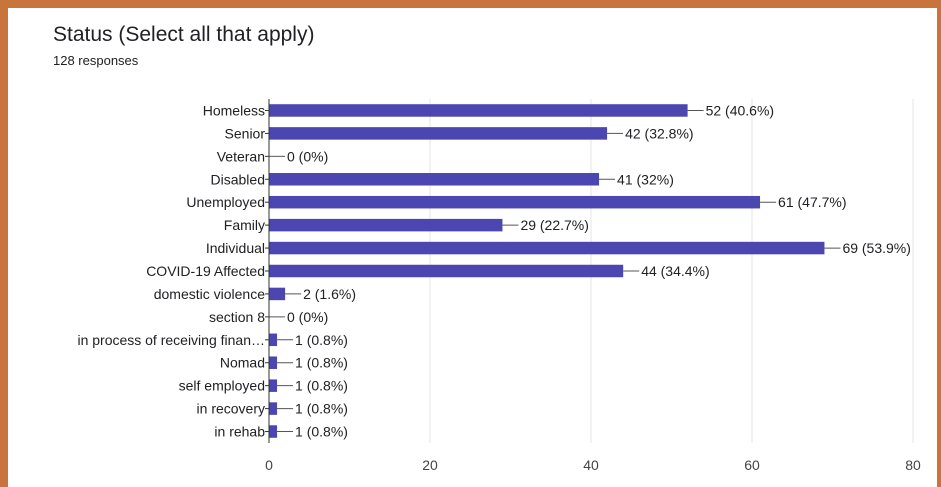 This screenshot has width=941, height=487. What do you see at coordinates (554, 225) in the screenshot?
I see `data-label: 29 (22.7%)` at bounding box center [554, 225].